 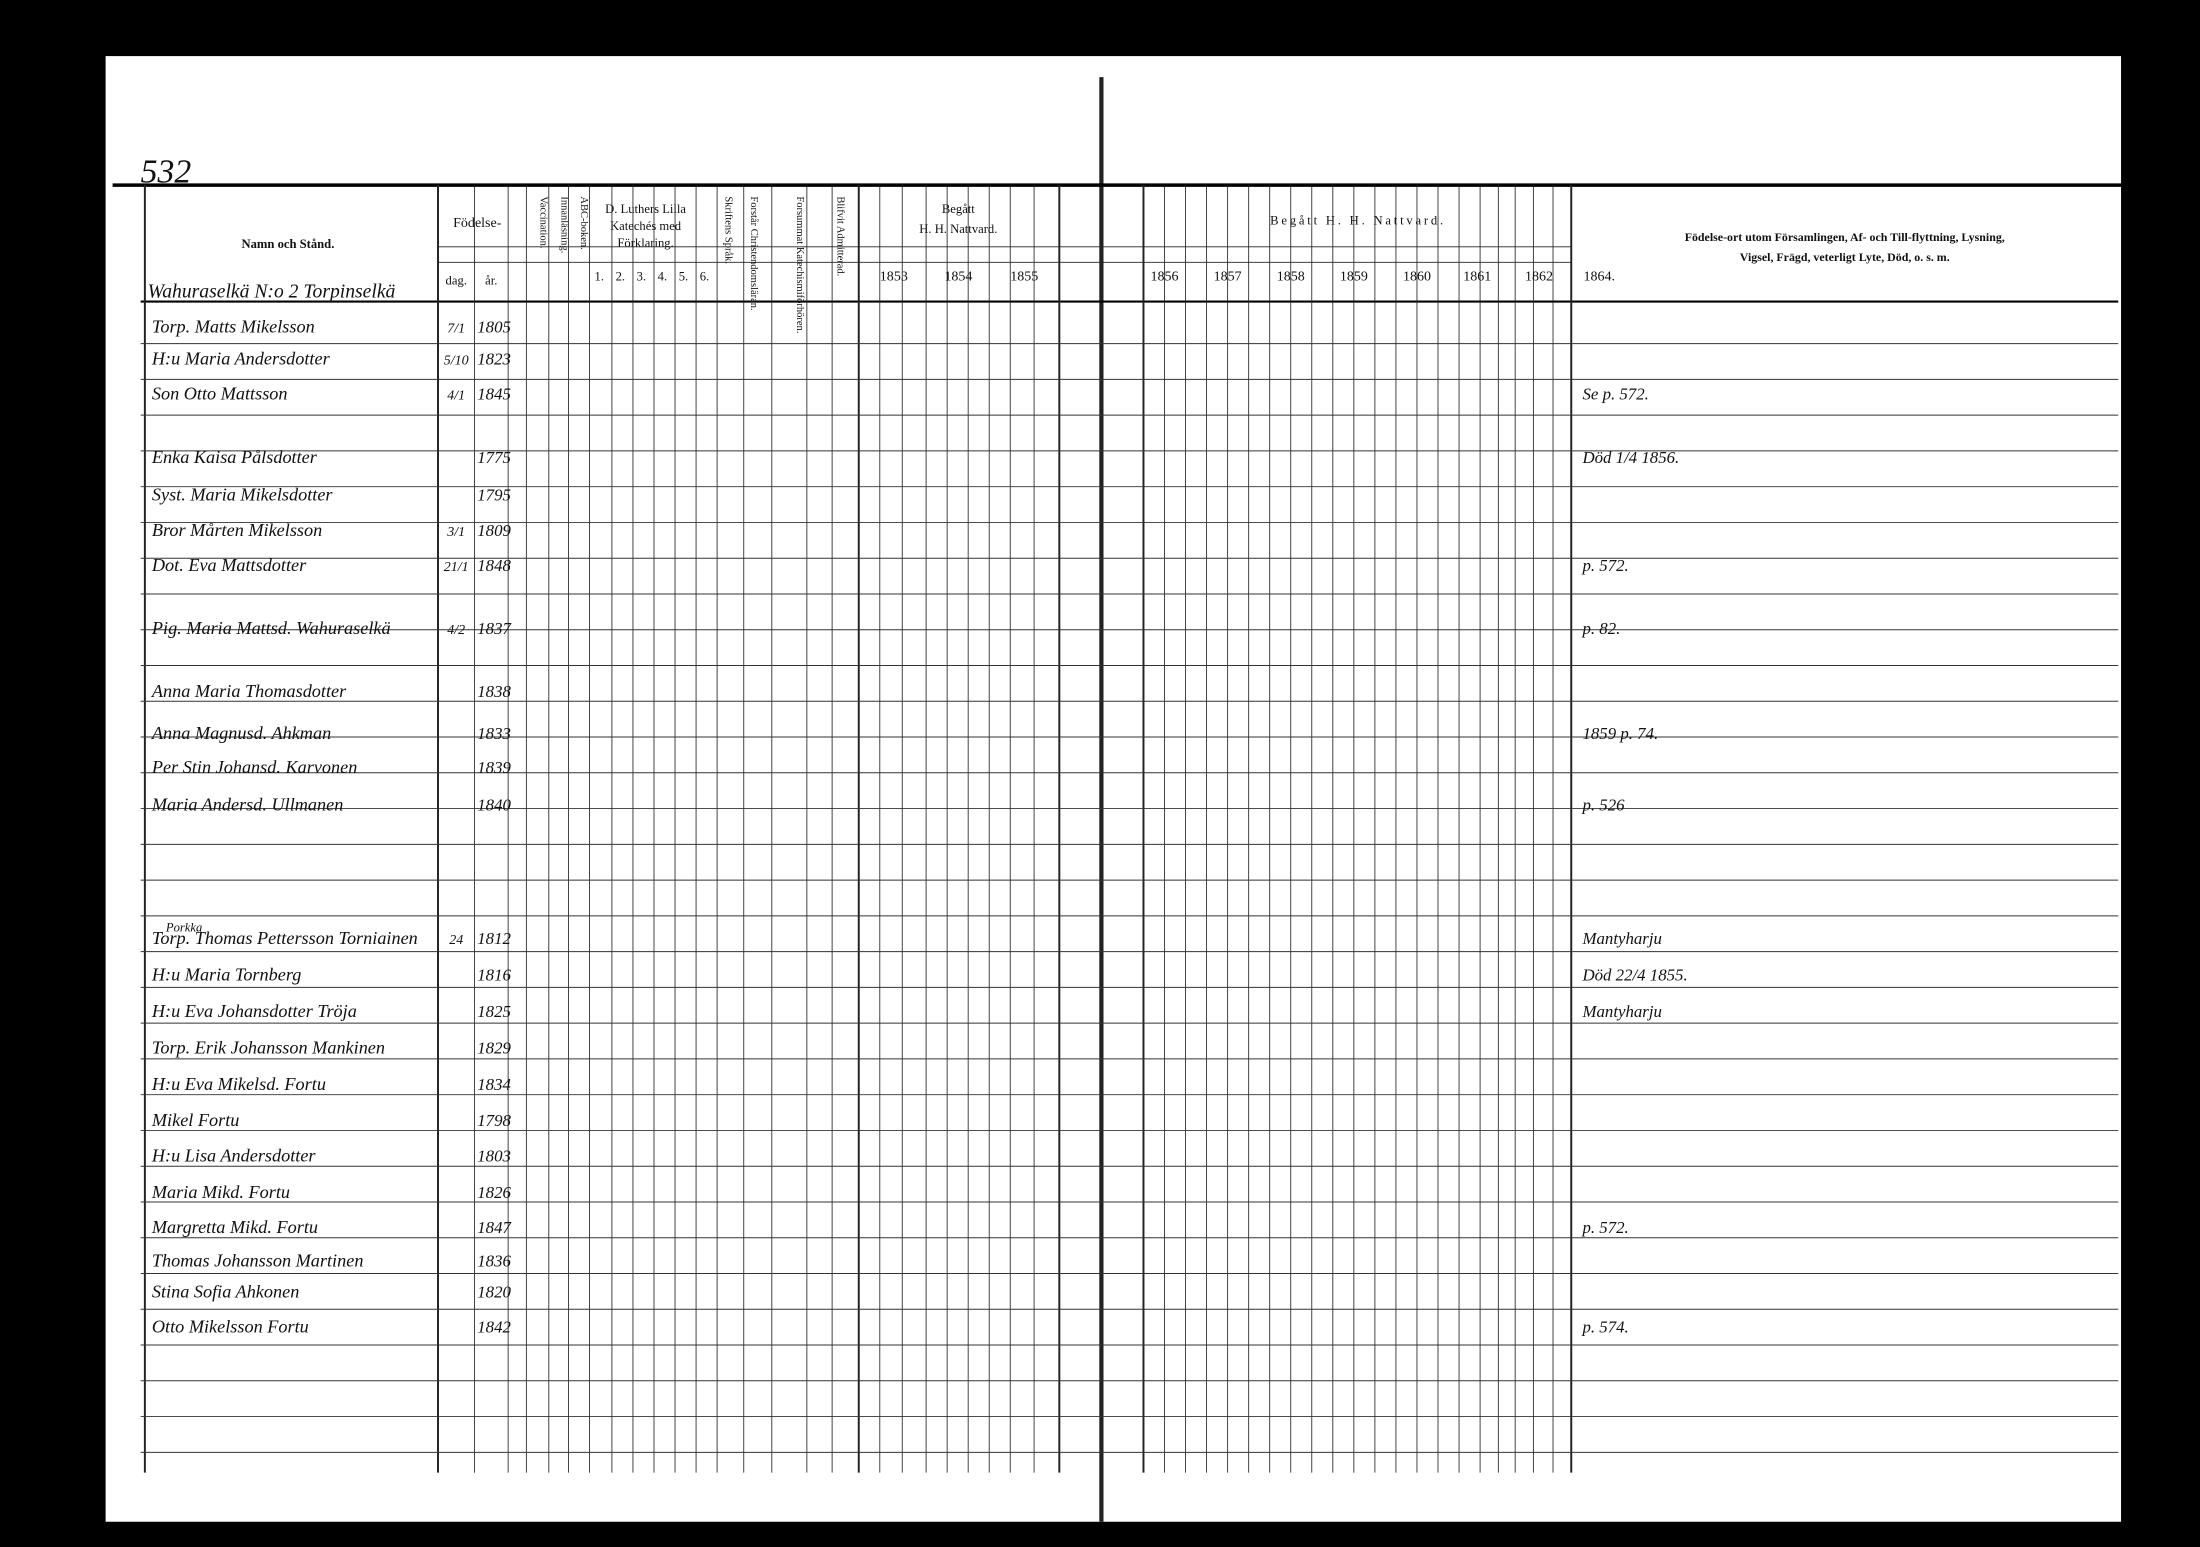 I want to click on person-name: H:u Maria Tornberg, so click(x=226, y=974).